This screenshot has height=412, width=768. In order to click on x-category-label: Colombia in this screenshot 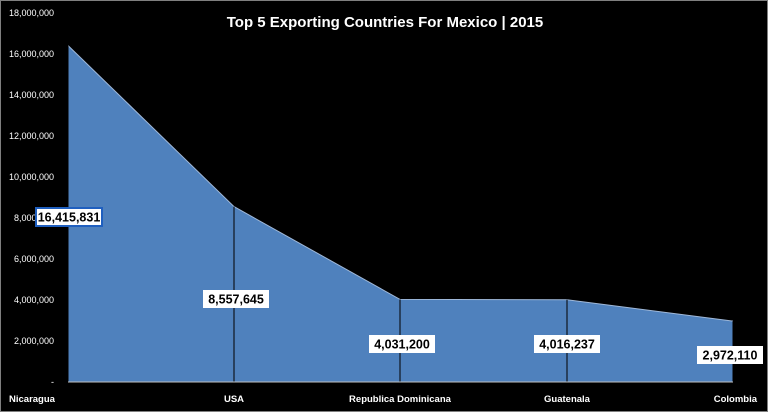, I will do `click(736, 399)`.